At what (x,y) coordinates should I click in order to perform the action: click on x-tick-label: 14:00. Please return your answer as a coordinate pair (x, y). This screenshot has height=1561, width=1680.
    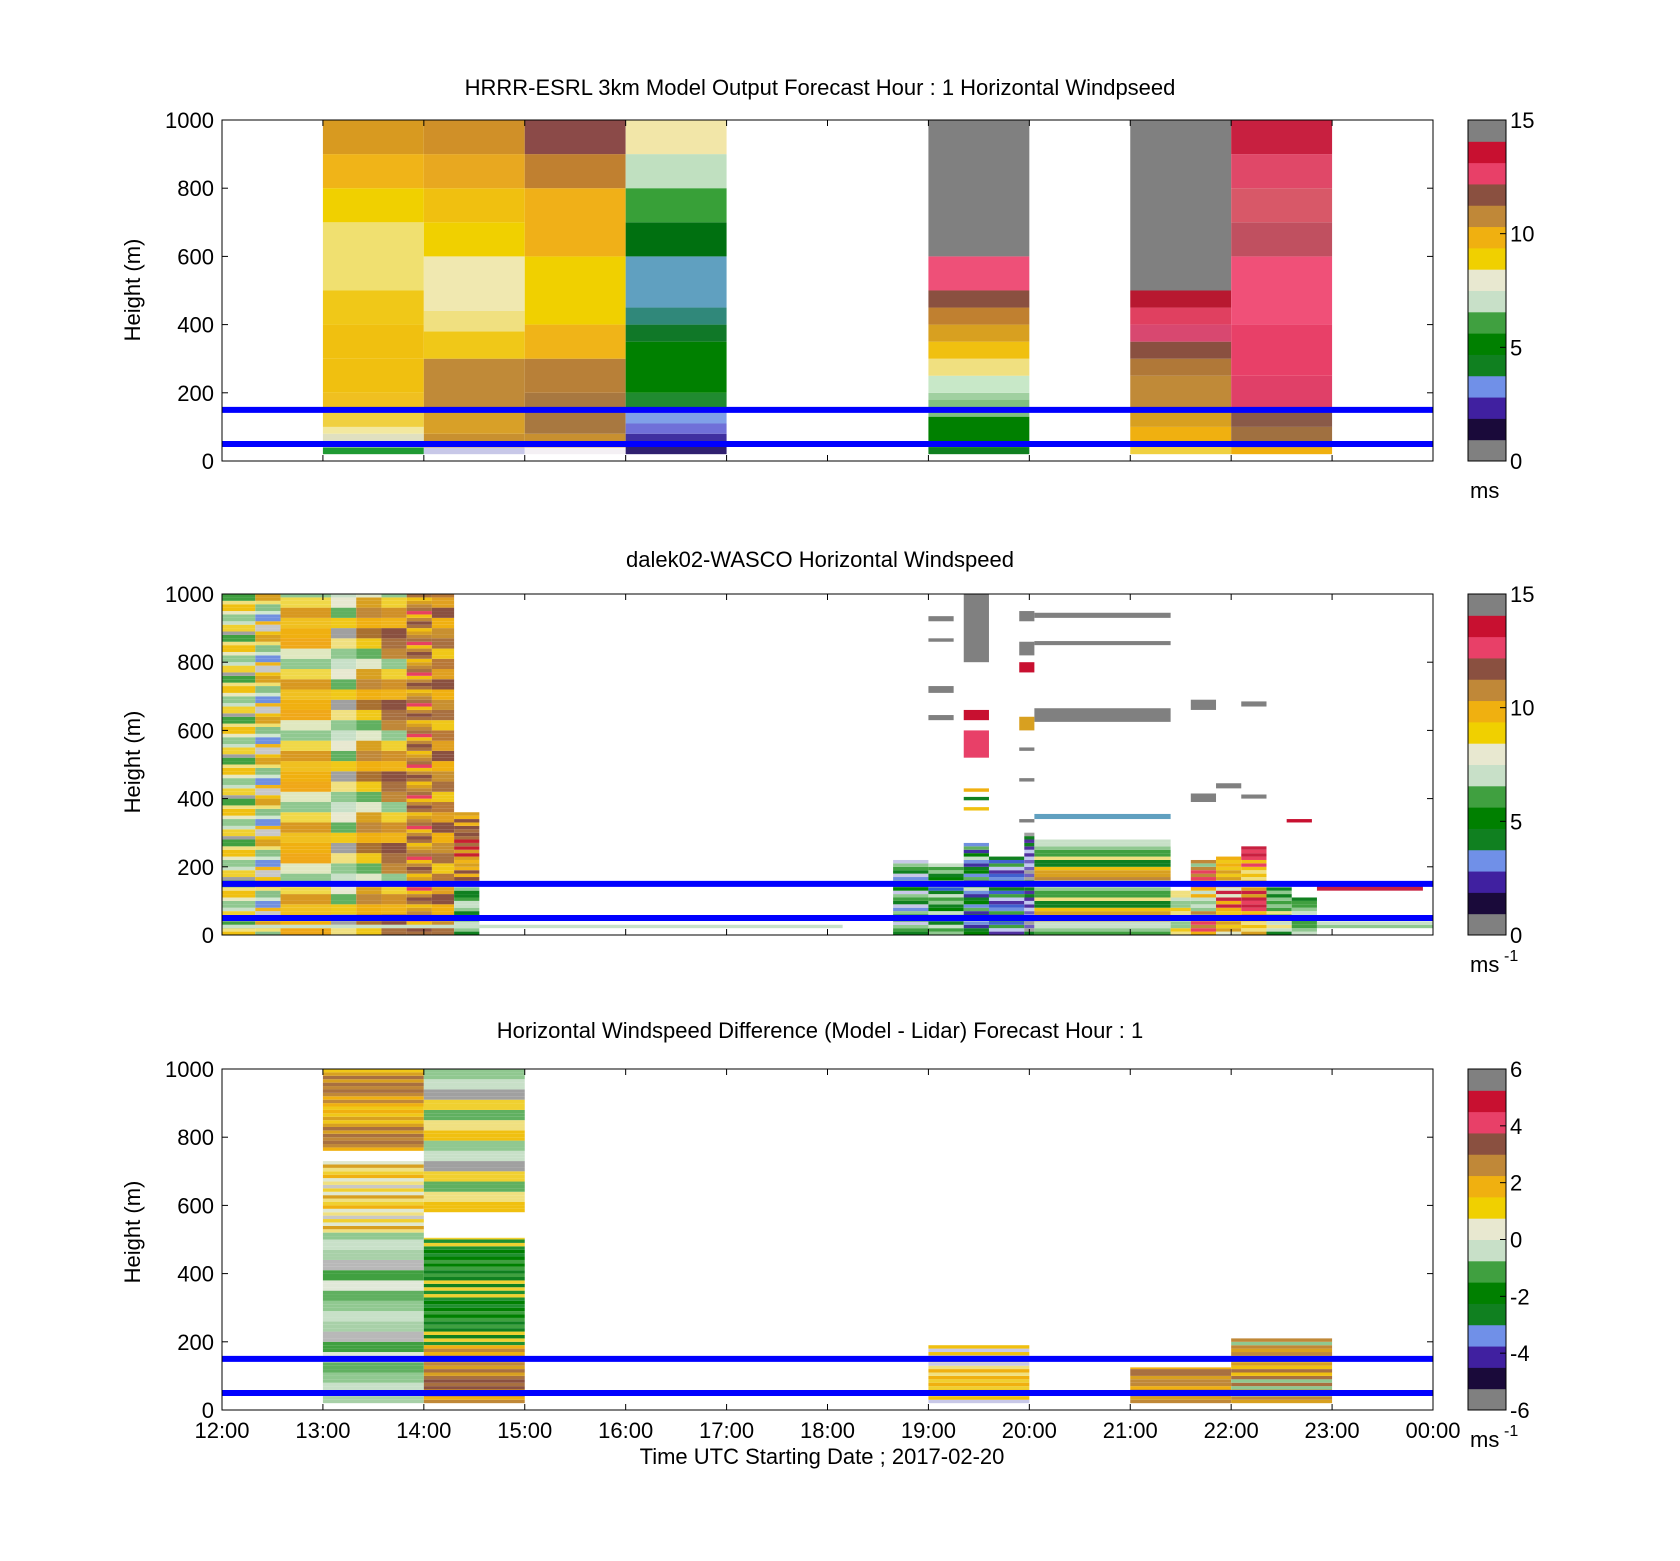
    Looking at the image, I should click on (423, 1430).